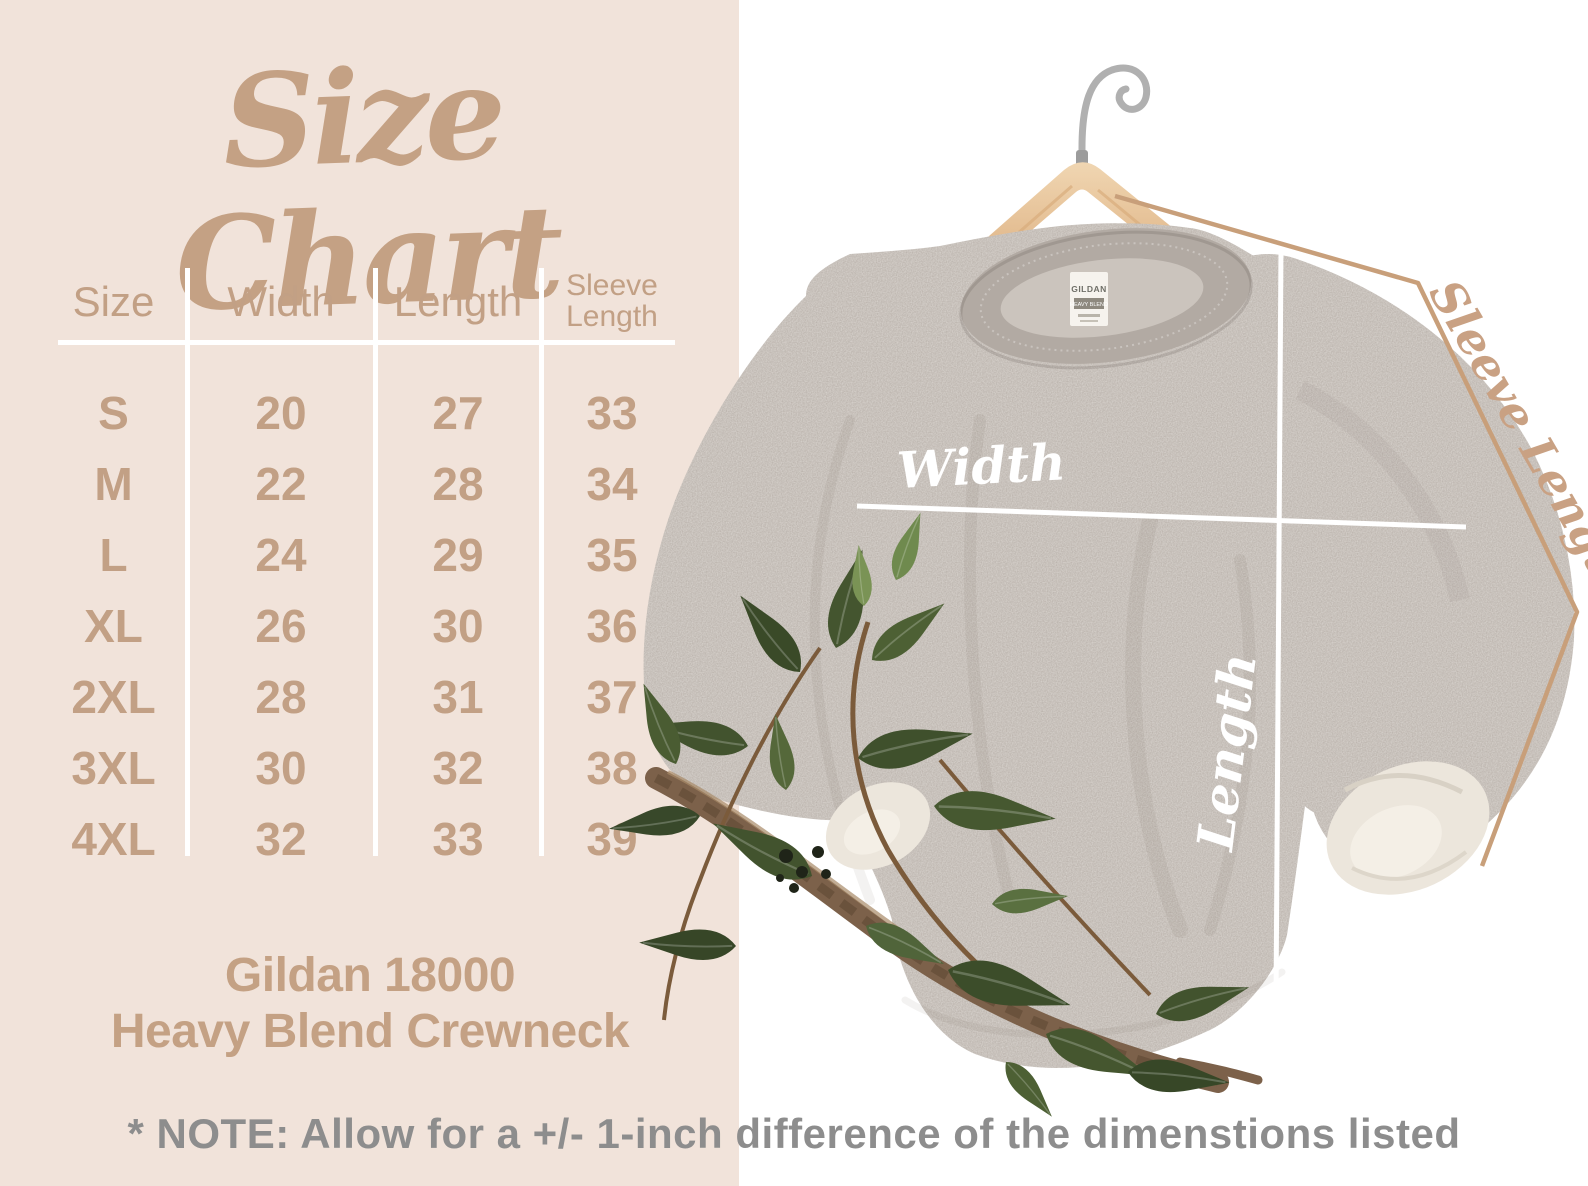 This screenshot has width=1588, height=1186. I want to click on sleeve-cell: 39, so click(612, 838).